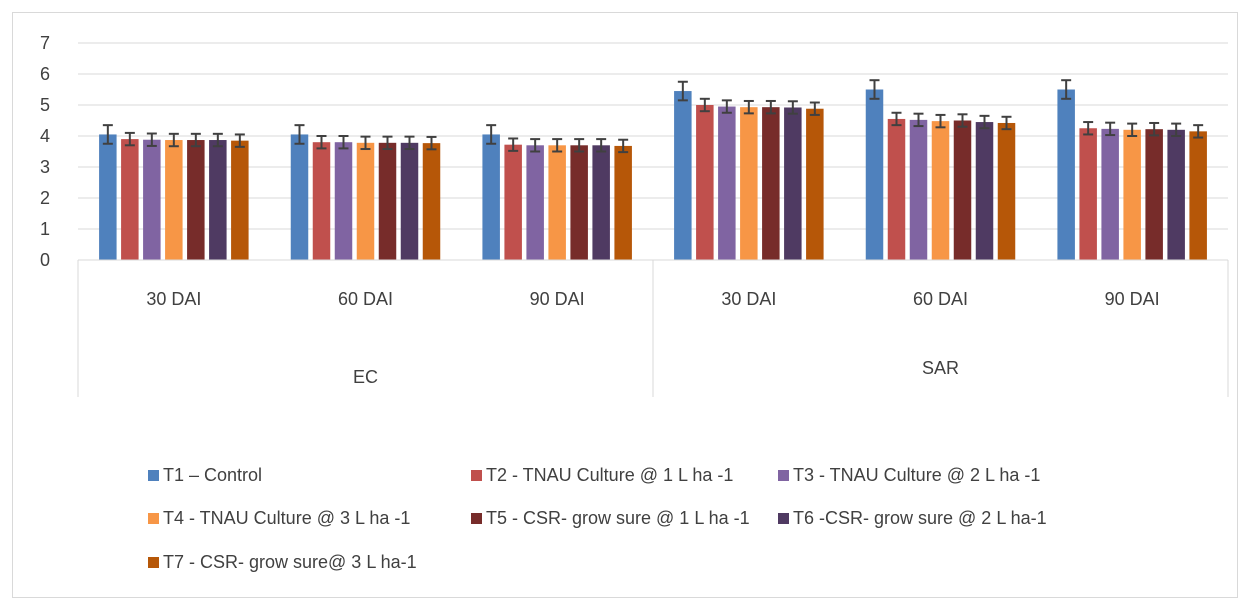 The width and height of the screenshot is (1241, 600). I want to click on y-tick-label: 1, so click(45, 229).